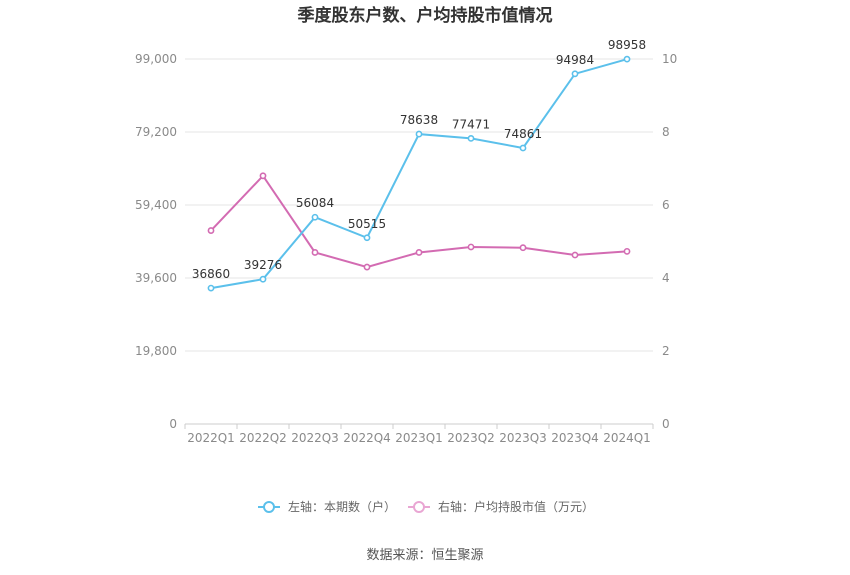 The width and height of the screenshot is (850, 575). What do you see at coordinates (211, 274) in the screenshot?
I see `data-label: 36860` at bounding box center [211, 274].